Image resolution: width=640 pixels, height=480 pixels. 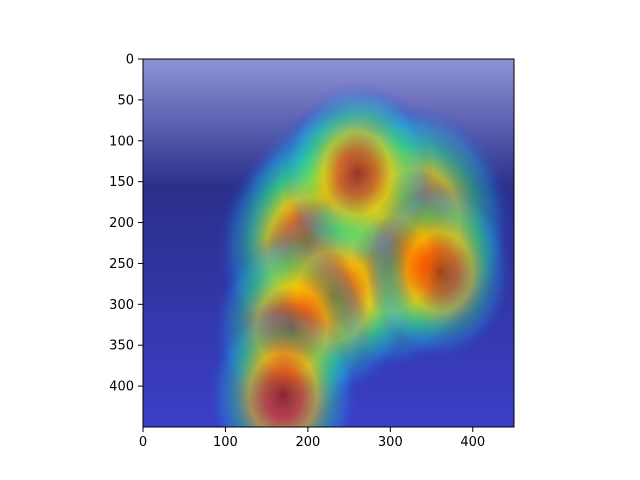 I want to click on x-axis: 0 100 200 300 400, so click(x=312, y=438).